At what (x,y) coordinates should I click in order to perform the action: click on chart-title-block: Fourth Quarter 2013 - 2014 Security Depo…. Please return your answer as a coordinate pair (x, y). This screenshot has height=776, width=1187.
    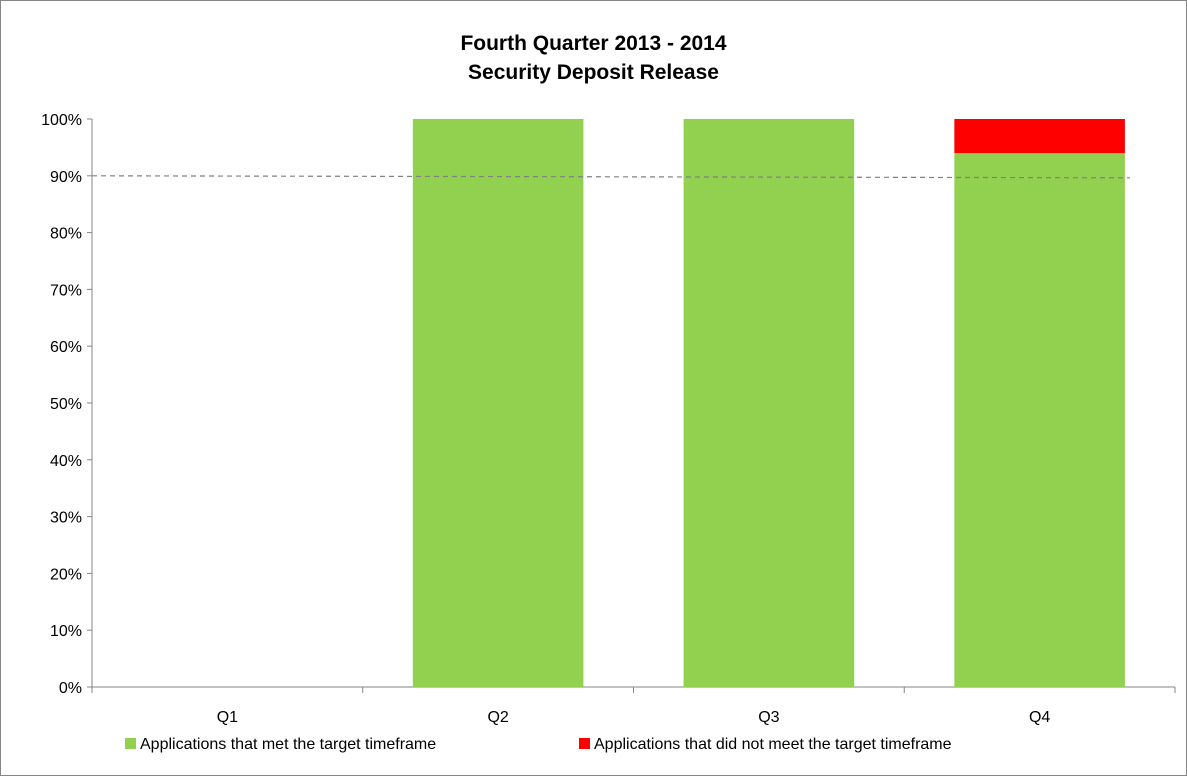
    Looking at the image, I should click on (593, 58).